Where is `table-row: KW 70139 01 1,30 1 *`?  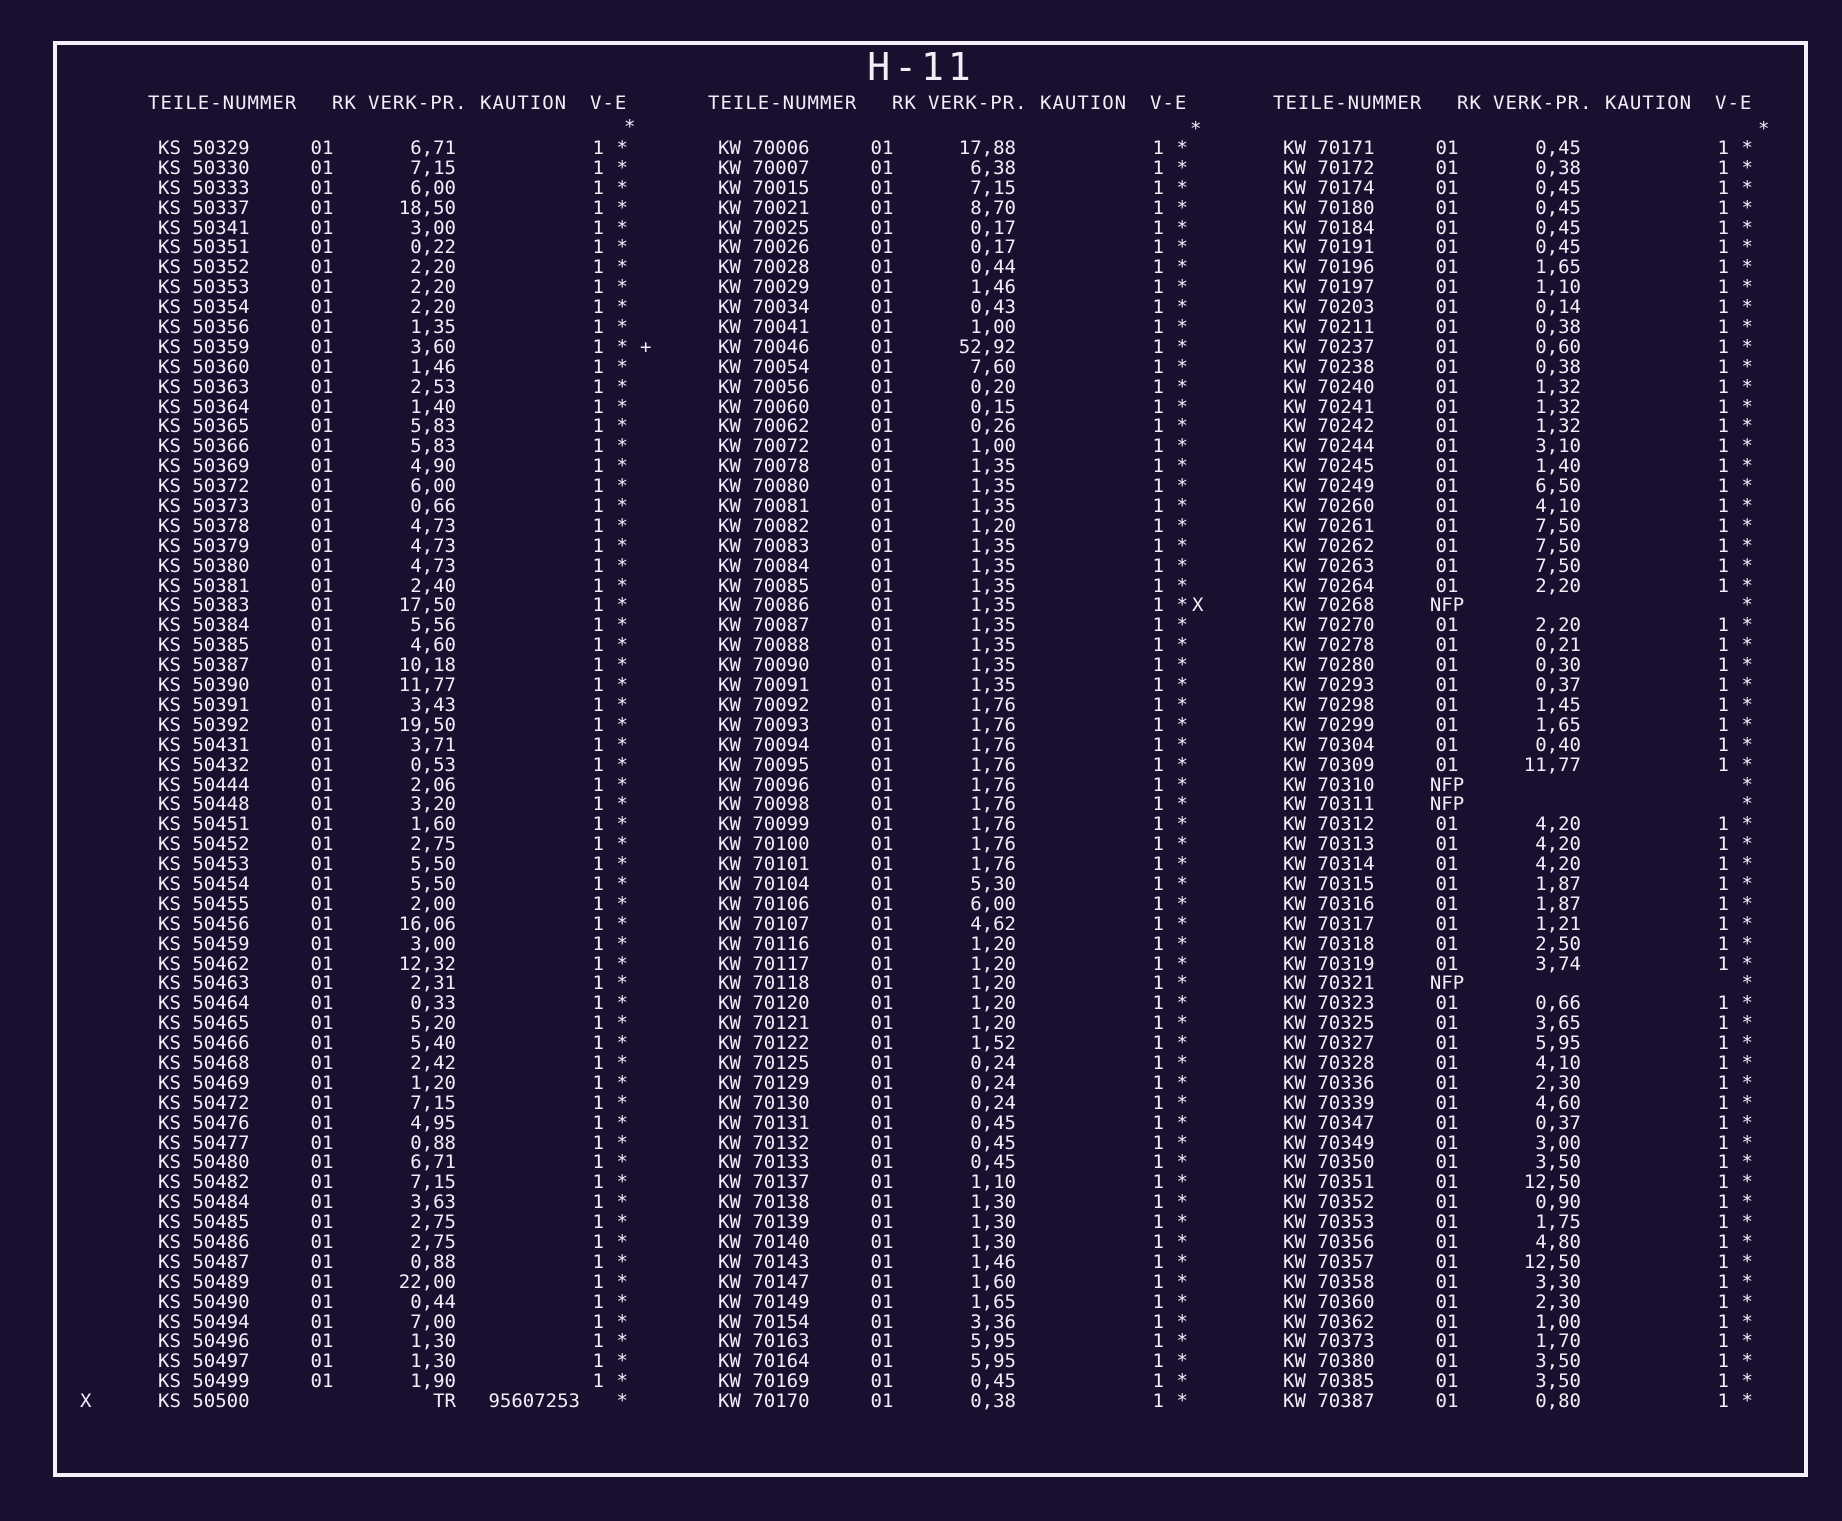
table-row: KW 70139 01 1,30 1 * is located at coordinates (927, 1222).